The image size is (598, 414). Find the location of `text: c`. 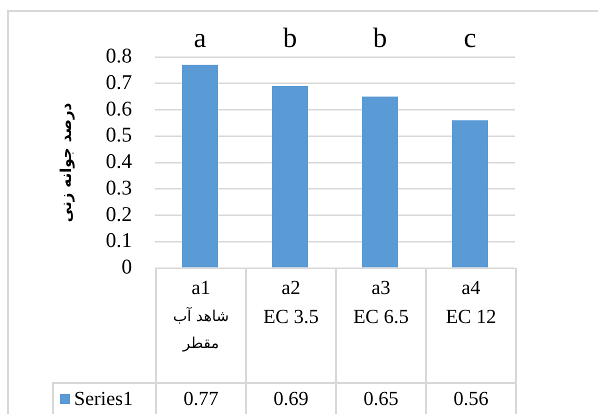

text: c is located at coordinates (470, 38).